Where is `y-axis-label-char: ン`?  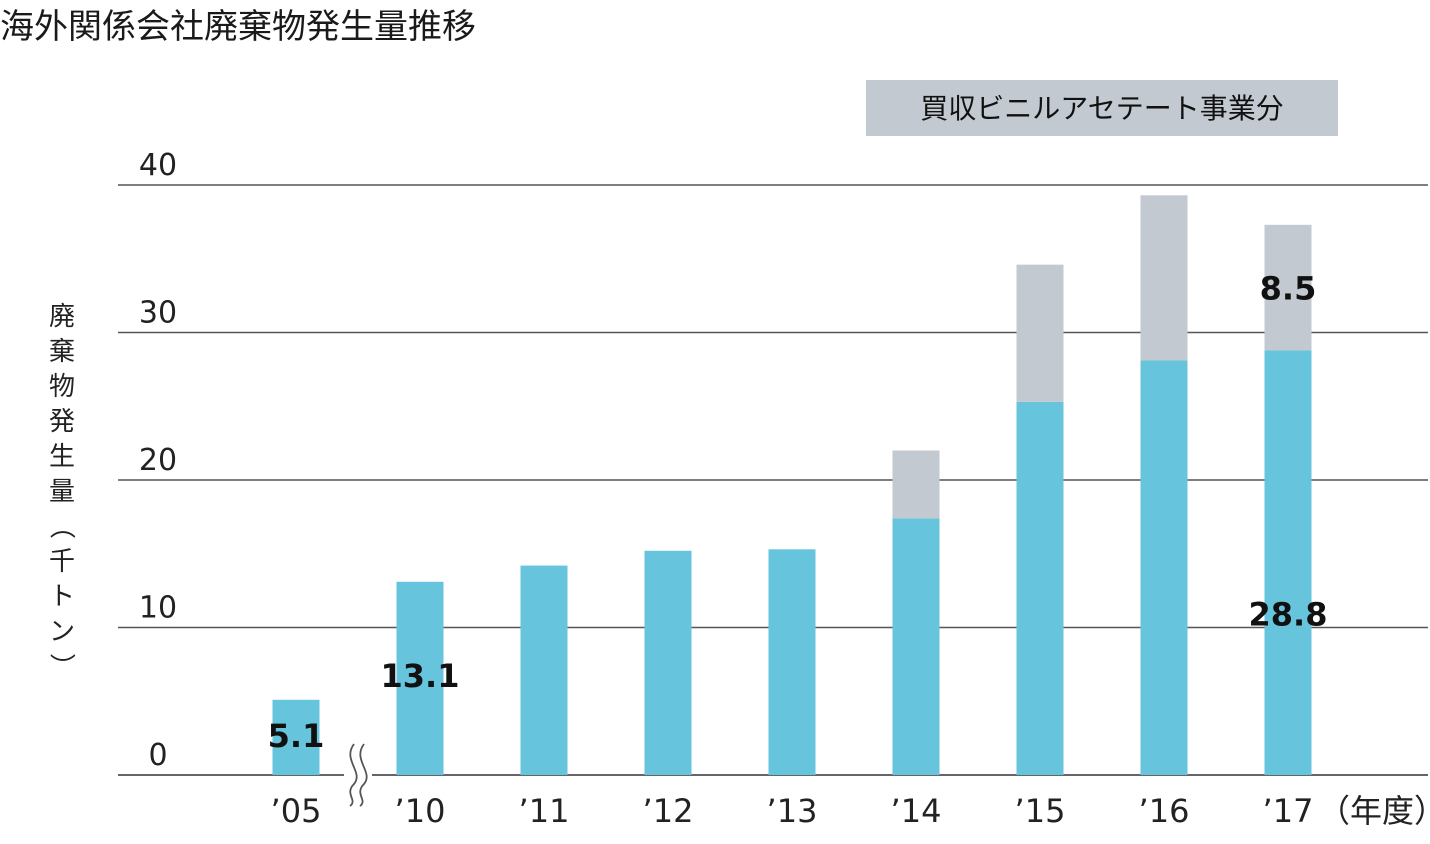
y-axis-label-char: ン is located at coordinates (62, 632).